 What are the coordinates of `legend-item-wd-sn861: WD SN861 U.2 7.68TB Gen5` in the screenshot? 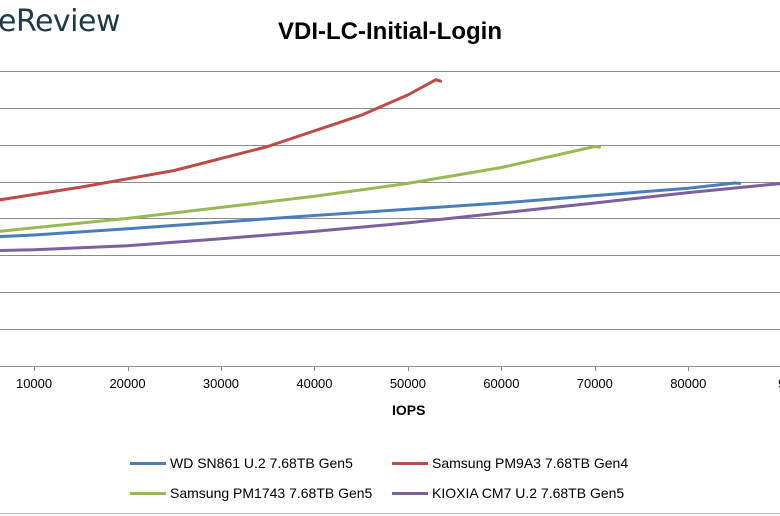 It's located at (241, 463).